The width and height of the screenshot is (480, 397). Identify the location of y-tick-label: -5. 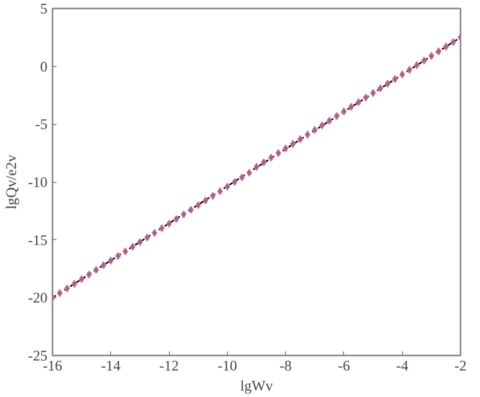
(41, 125).